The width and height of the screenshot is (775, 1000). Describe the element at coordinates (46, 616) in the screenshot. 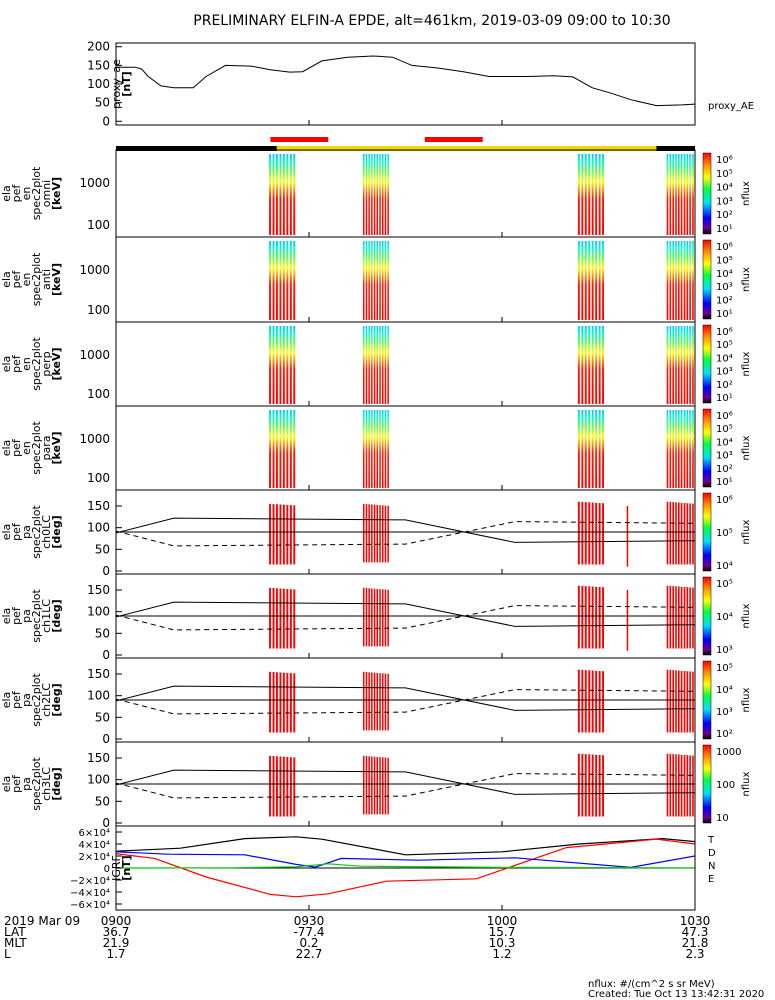

I see `panel-ylabel-line: ch1LC` at that location.